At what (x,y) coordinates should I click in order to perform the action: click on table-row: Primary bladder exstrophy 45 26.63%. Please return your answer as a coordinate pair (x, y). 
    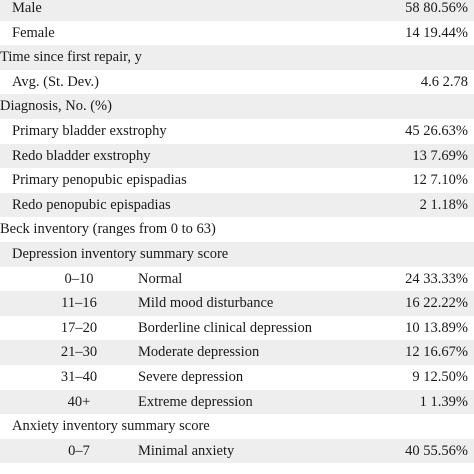
    Looking at the image, I should click on (237, 131).